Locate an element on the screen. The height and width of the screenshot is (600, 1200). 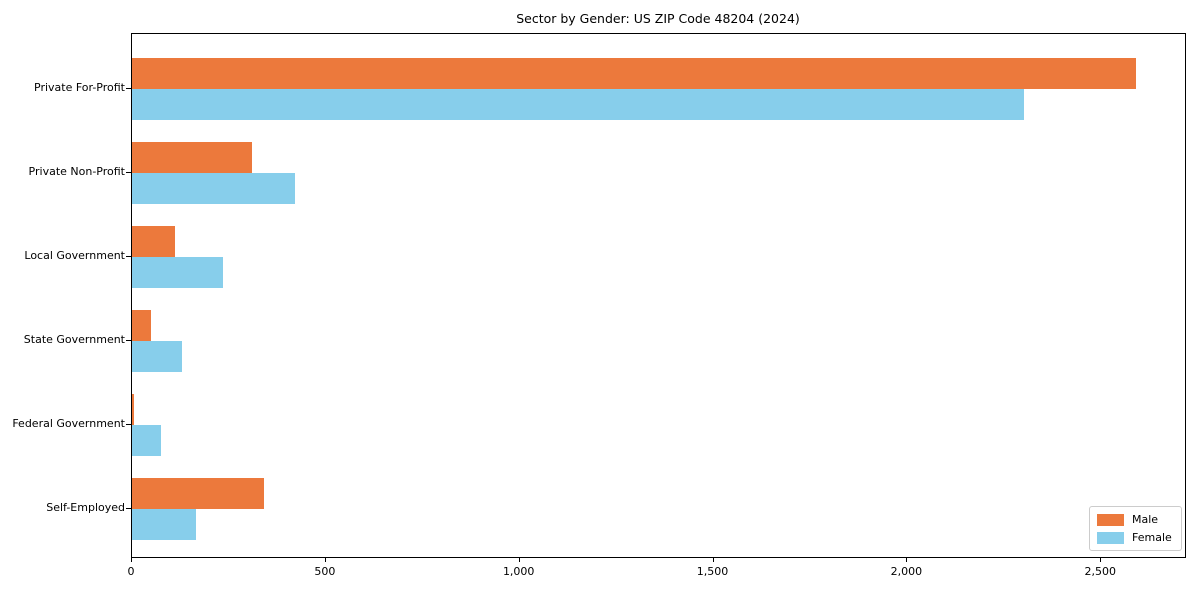
legend-label-female: Female is located at coordinates (1152, 537).